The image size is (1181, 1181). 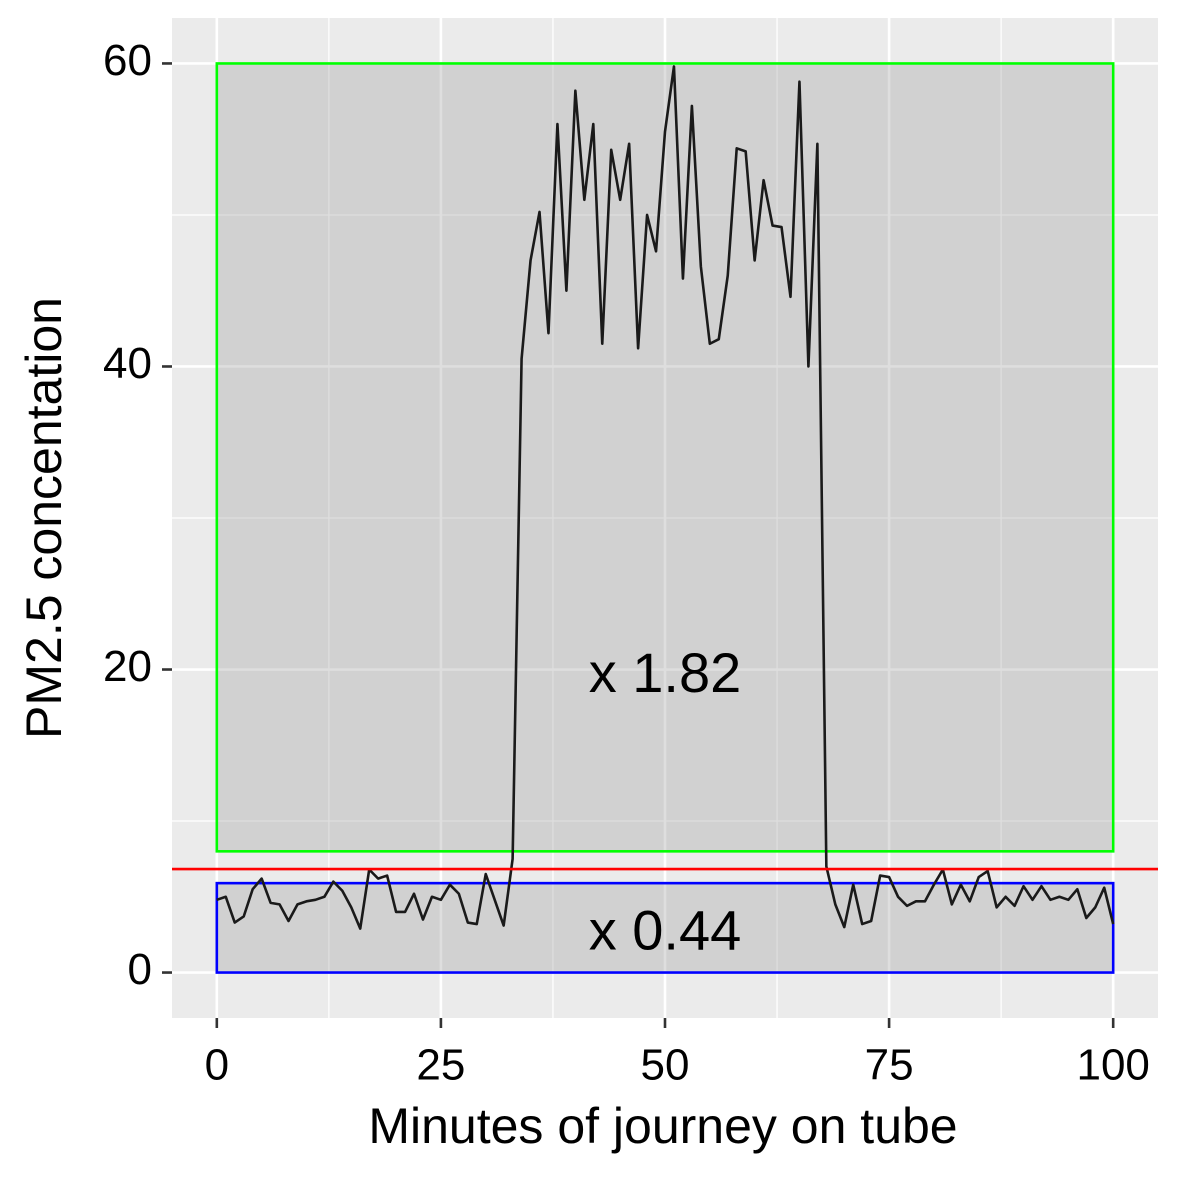 I want to click on y-axis-title: PM2.5 concentation, so click(x=44, y=518).